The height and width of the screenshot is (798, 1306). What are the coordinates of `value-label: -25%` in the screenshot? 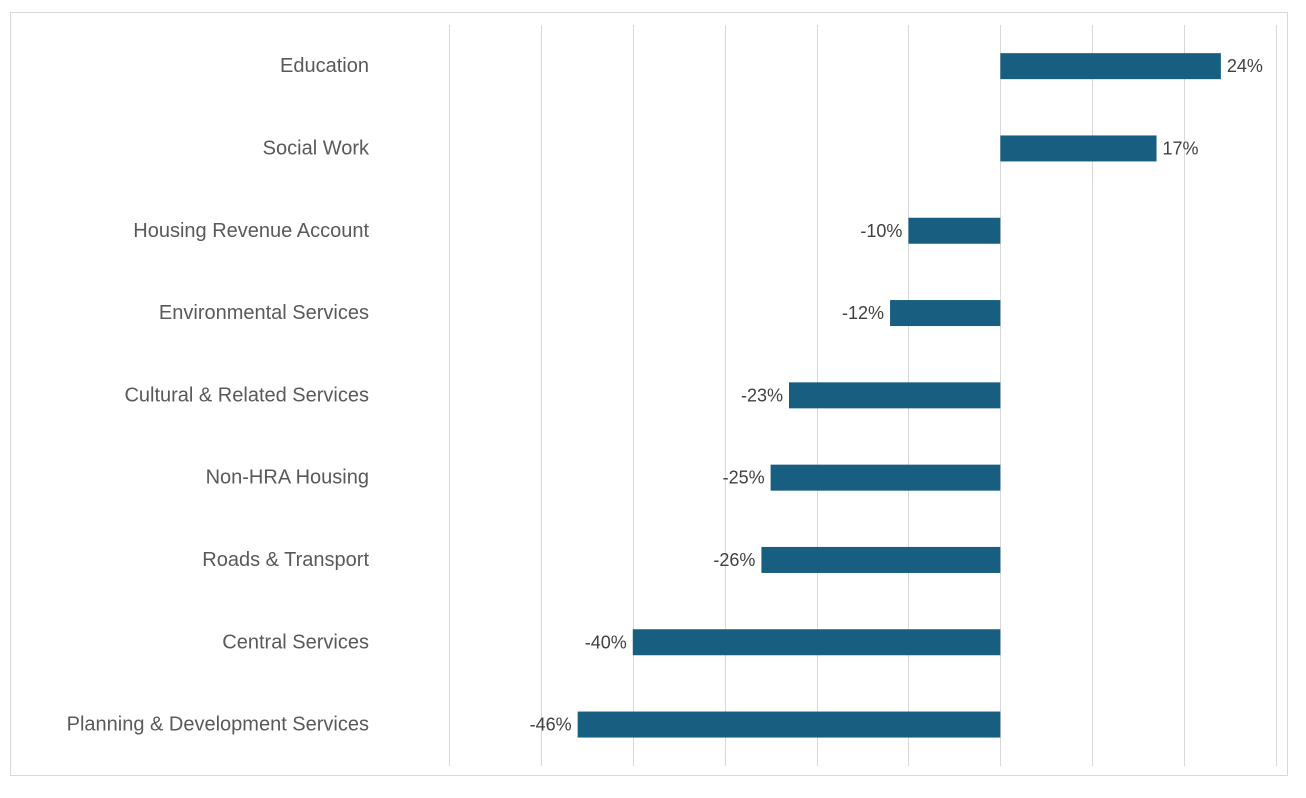 It's located at (744, 478).